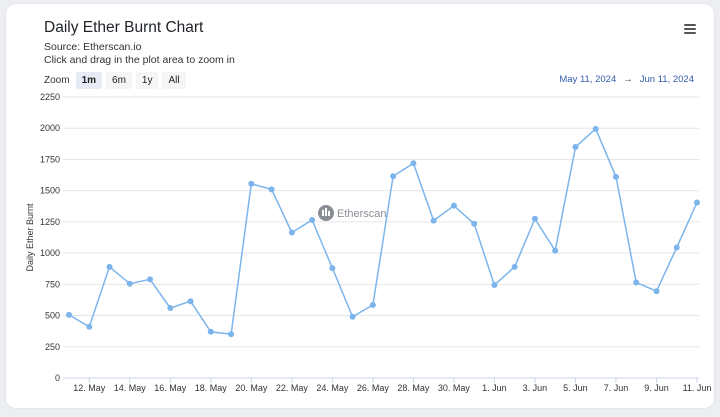  What do you see at coordinates (362, 214) in the screenshot?
I see `watermark-text: Etherscan` at bounding box center [362, 214].